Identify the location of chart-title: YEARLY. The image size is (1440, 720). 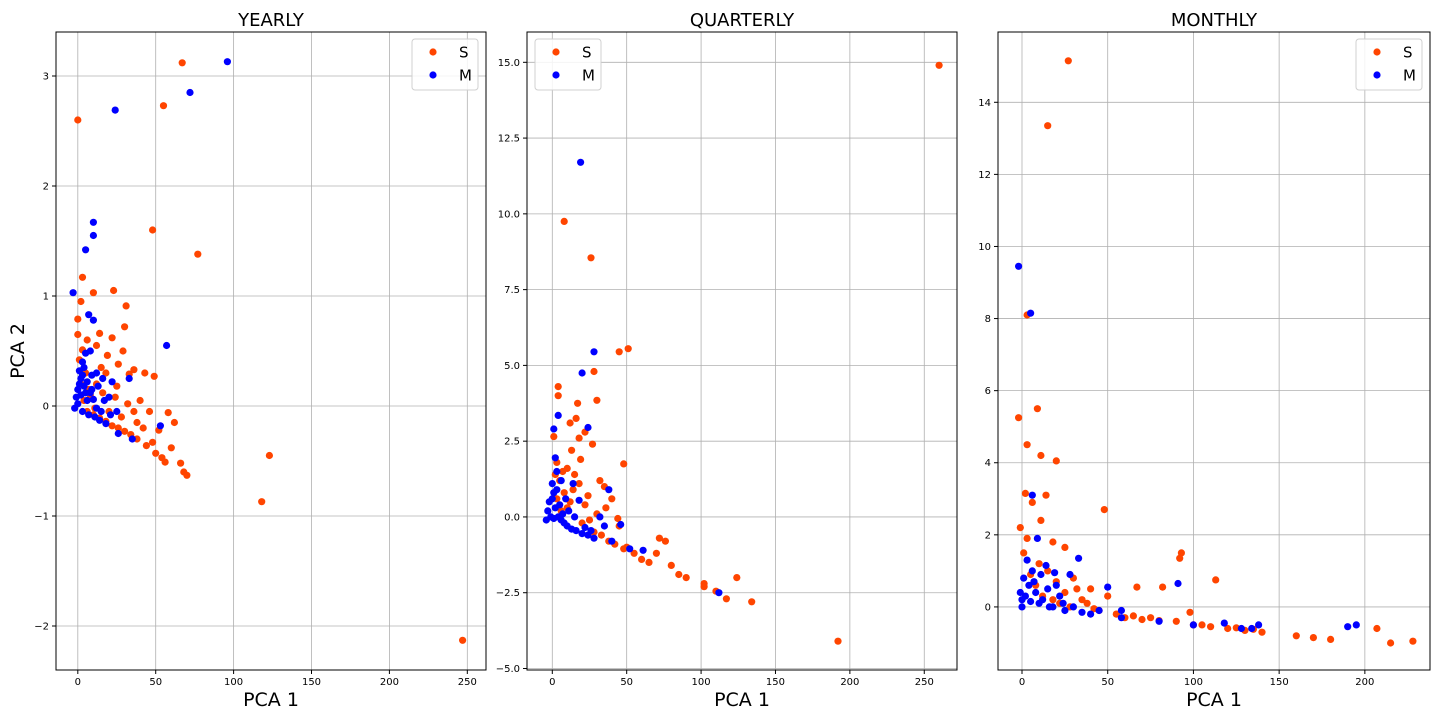
(271, 20).